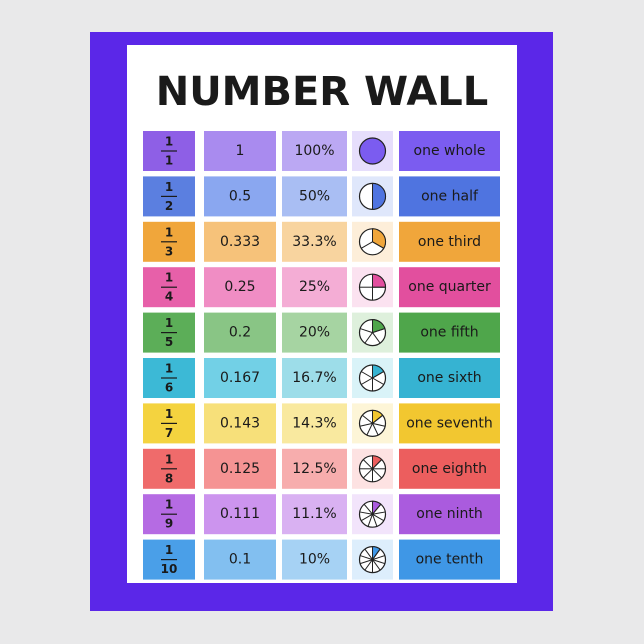 The width and height of the screenshot is (644, 644). Describe the element at coordinates (240, 333) in the screenshot. I see `decimal: 0.2` at that location.